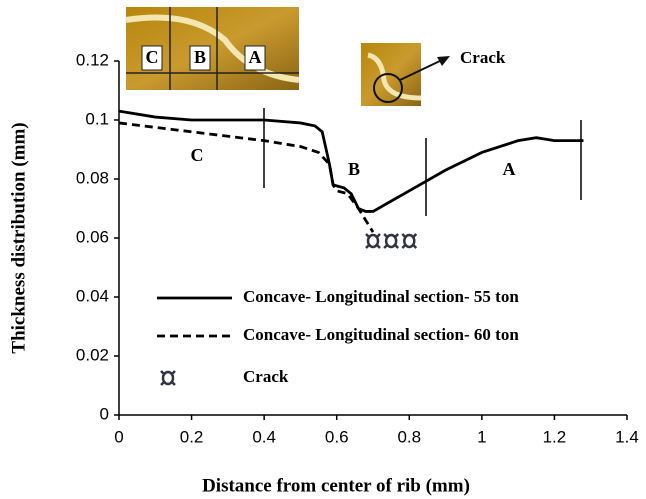 The width and height of the screenshot is (646, 499). Describe the element at coordinates (264, 436) in the screenshot. I see `x-tick-label: 0.4` at that location.